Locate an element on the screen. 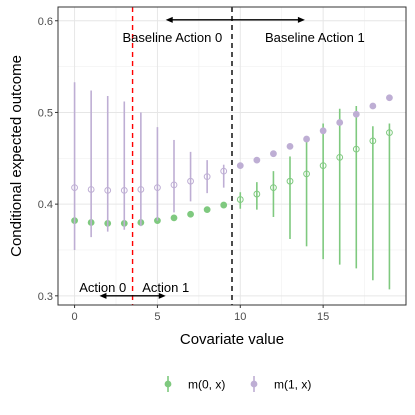 This screenshot has width=415, height=415. y-tick-label: 0.4 is located at coordinates (45, 205).